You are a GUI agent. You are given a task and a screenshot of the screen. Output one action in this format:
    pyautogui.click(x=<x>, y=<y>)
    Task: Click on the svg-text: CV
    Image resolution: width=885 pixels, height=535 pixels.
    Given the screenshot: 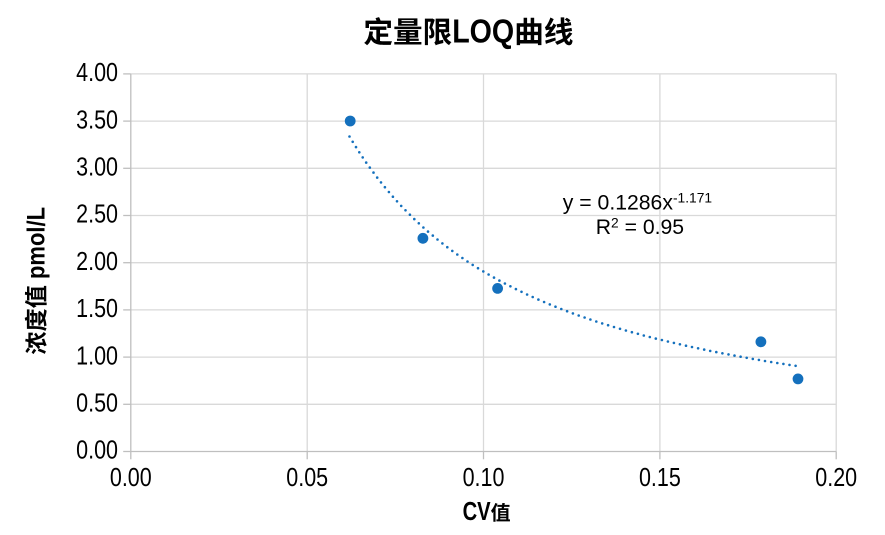 What is the action you would take?
    pyautogui.click(x=477, y=511)
    